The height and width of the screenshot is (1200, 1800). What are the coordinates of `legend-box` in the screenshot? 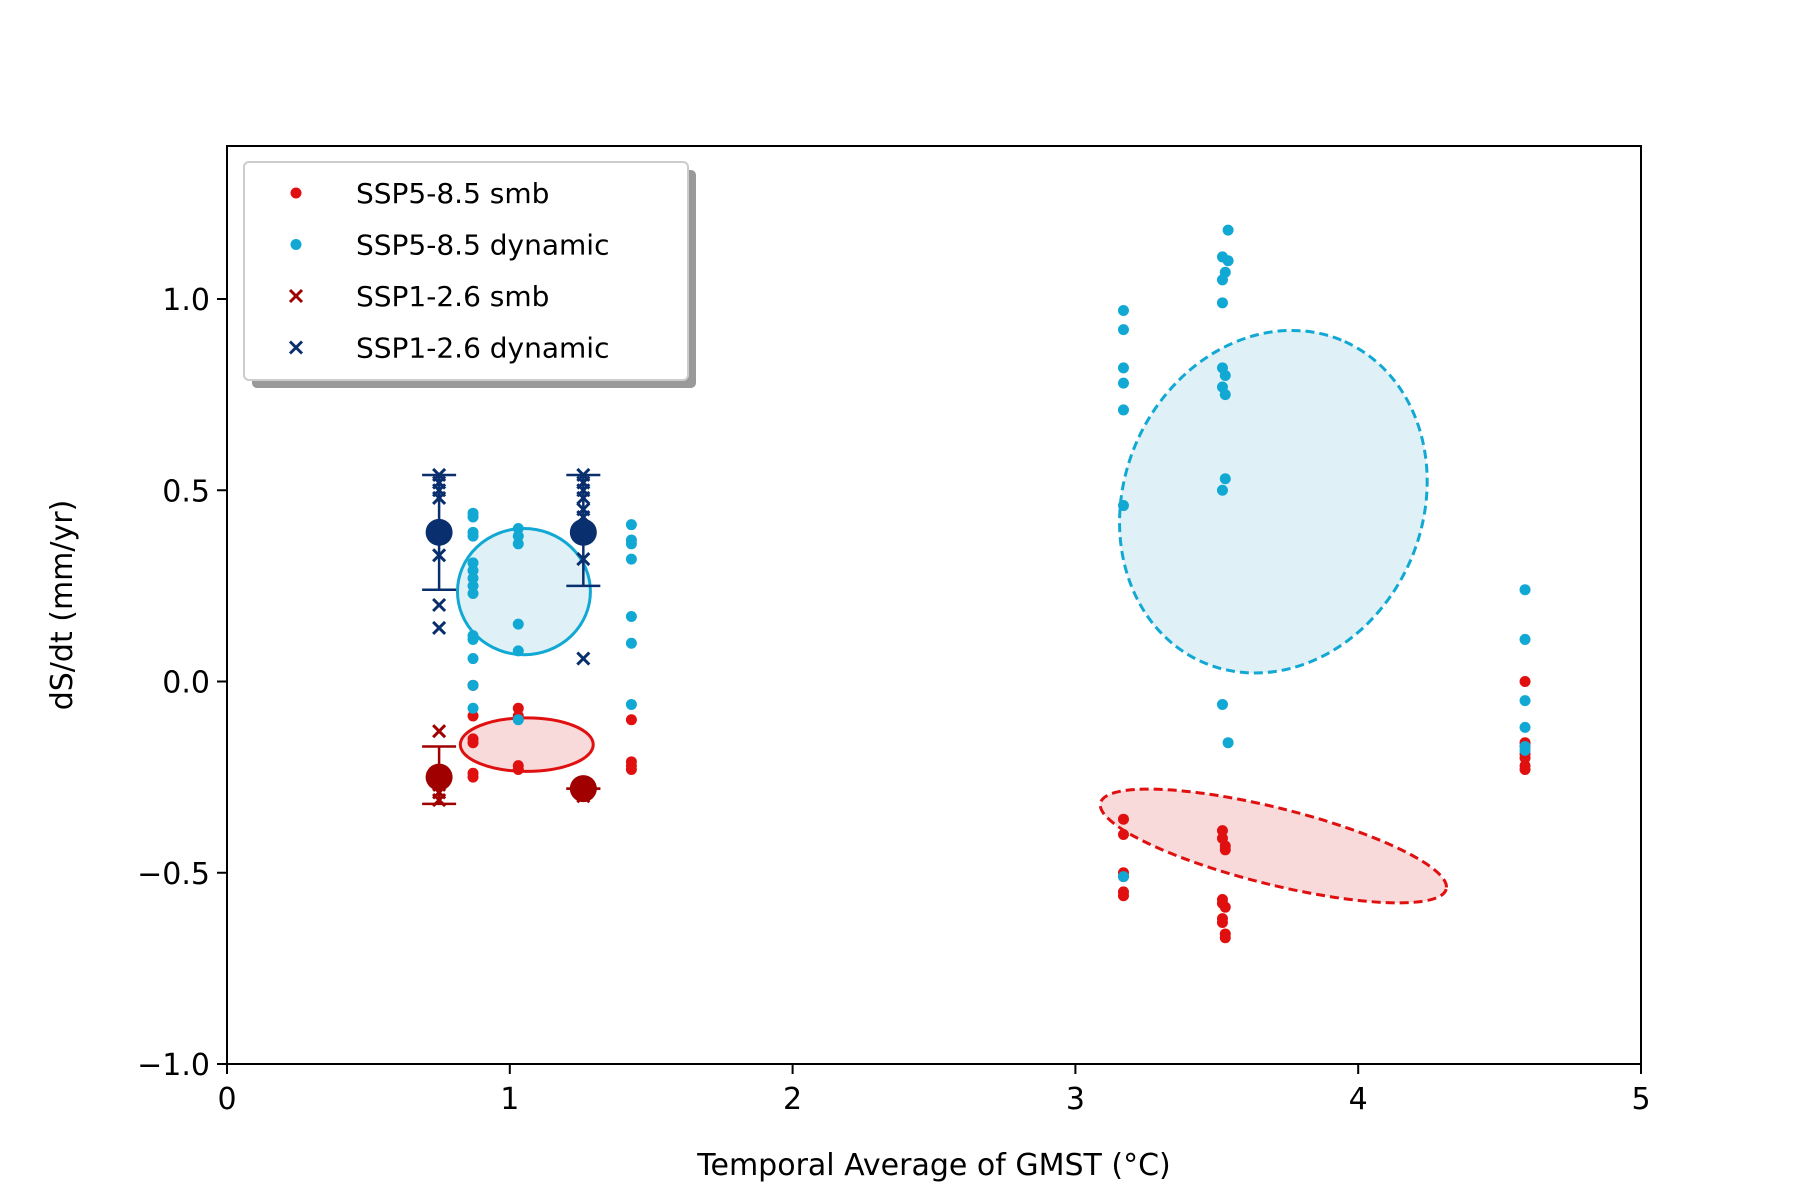 It's located at (466, 271).